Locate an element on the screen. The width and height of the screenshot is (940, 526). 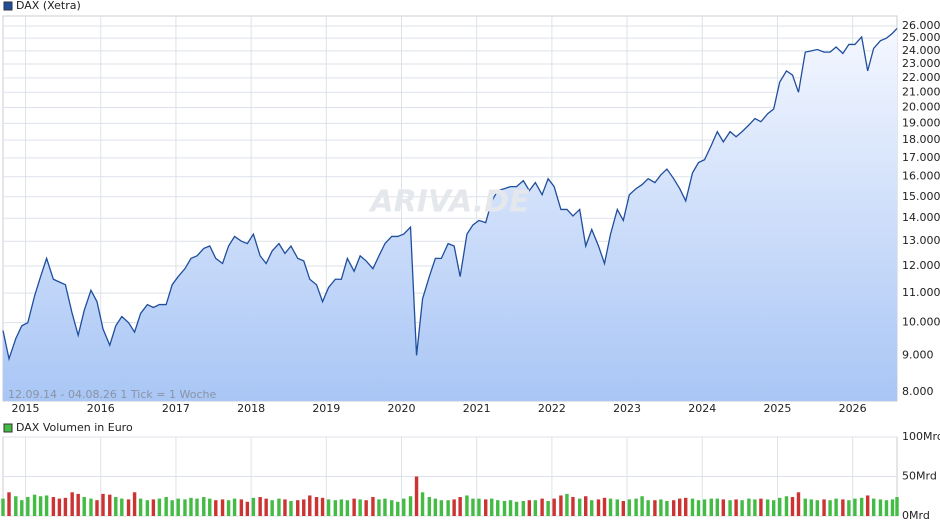
y-tick-label: 20.000 is located at coordinates (921, 106).